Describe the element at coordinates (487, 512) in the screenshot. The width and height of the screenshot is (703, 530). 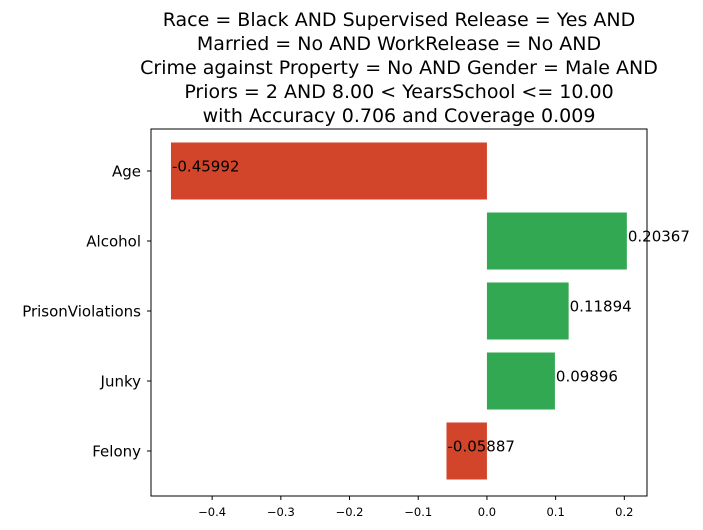
I see `x-tick-label: 0.0` at that location.